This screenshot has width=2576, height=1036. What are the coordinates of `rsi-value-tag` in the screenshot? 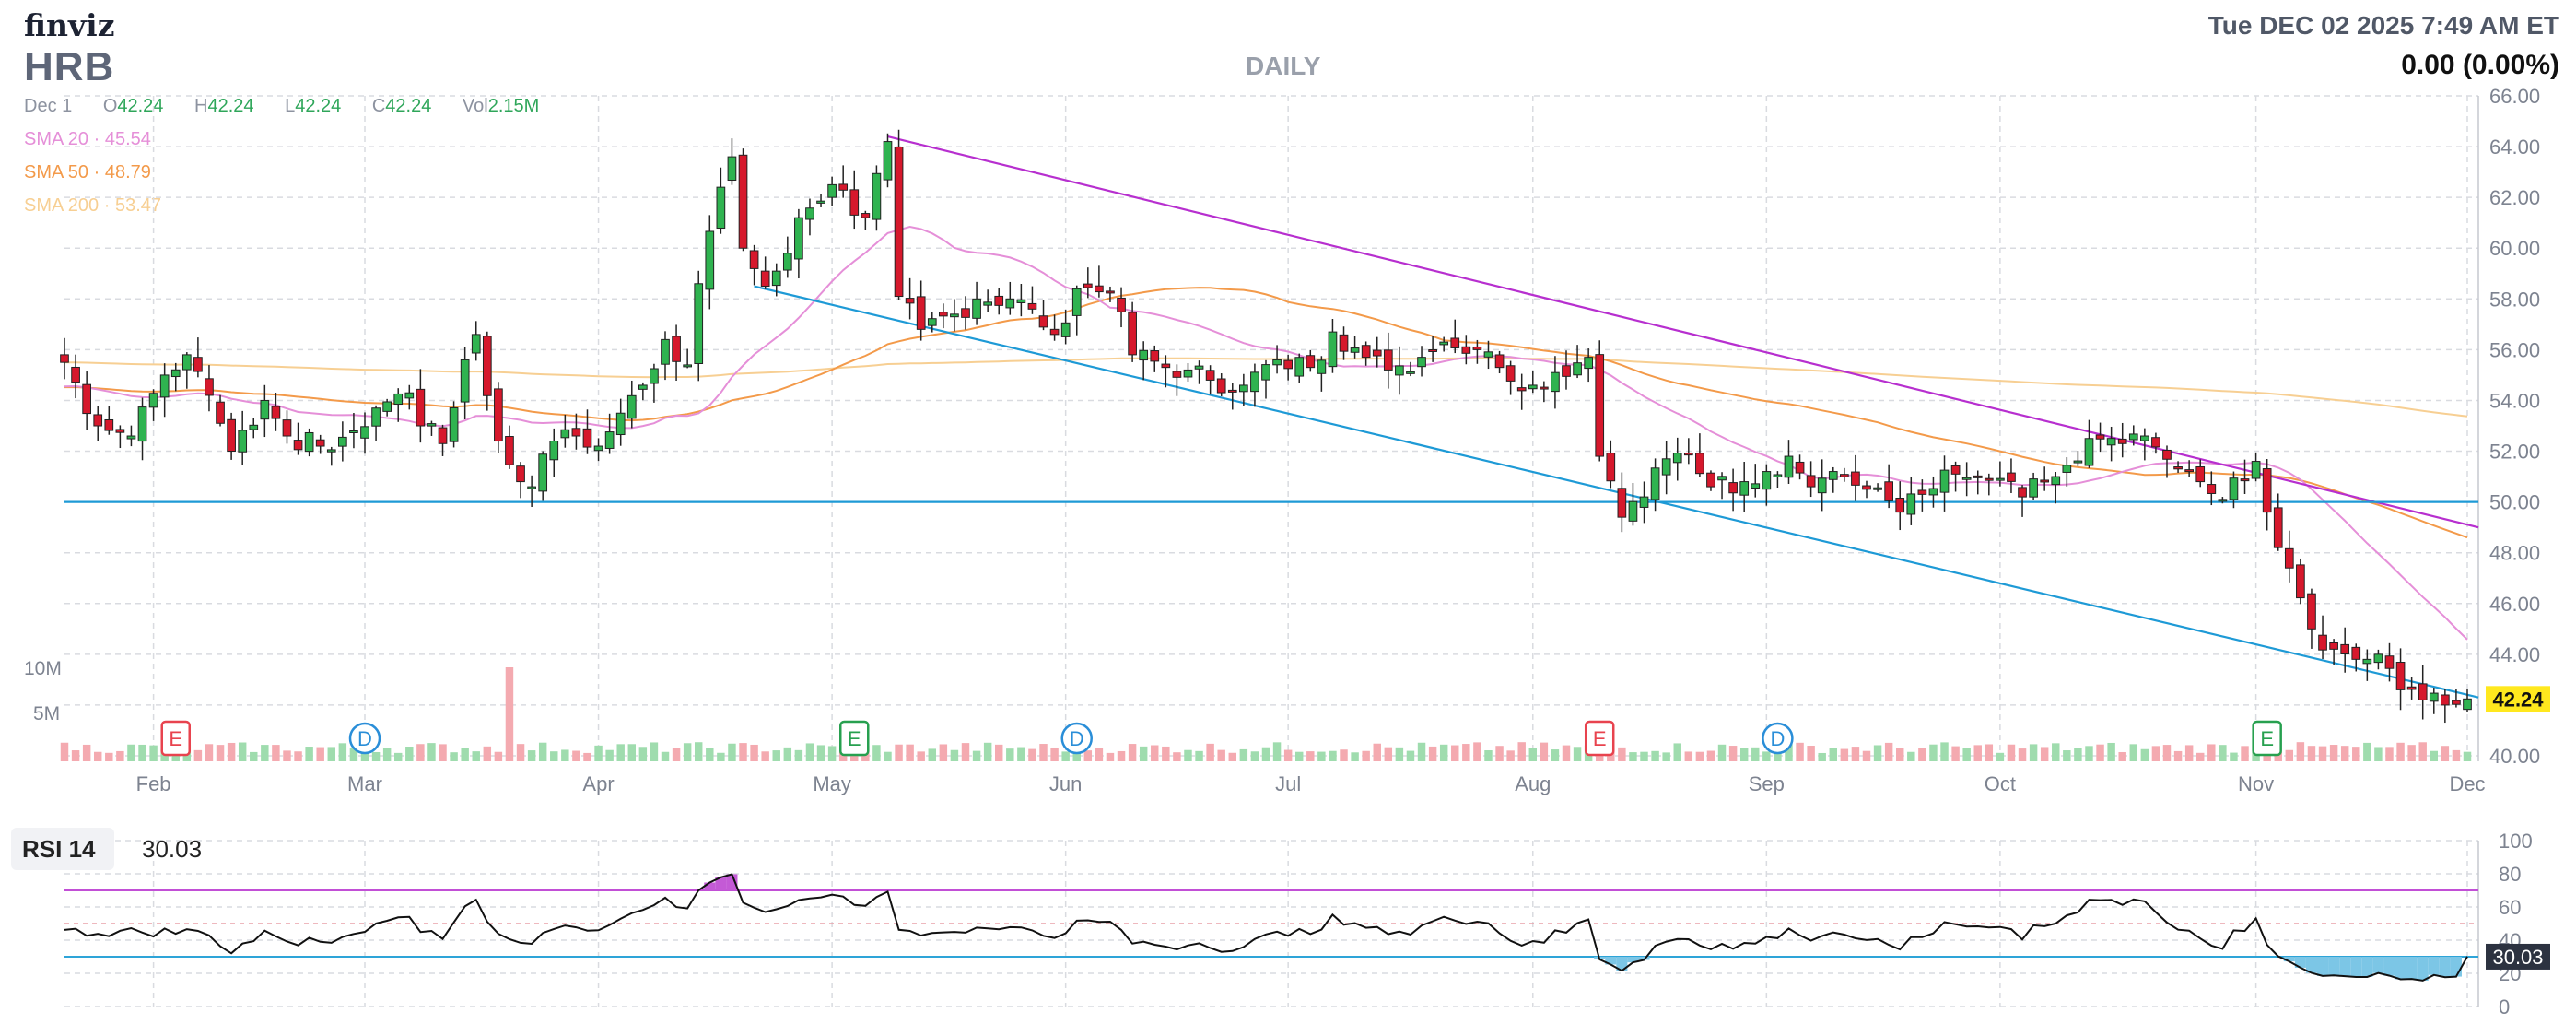 It's located at (2518, 957).